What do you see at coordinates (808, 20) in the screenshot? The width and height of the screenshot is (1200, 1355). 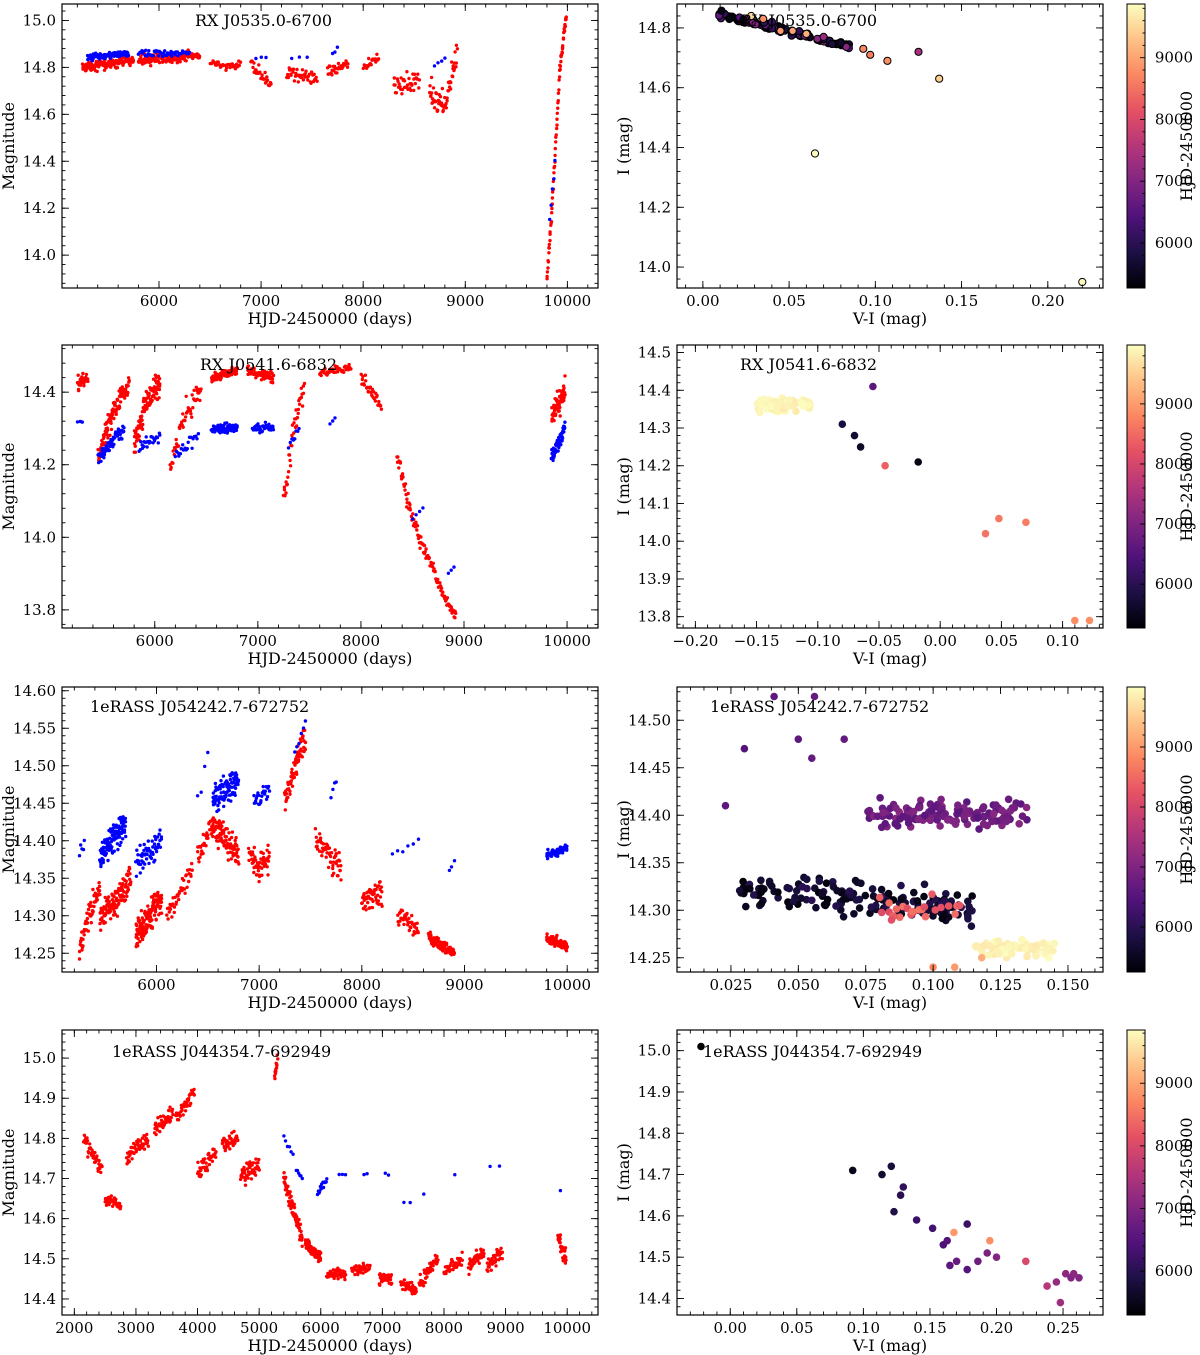 I see `panel-title: RX J0535.0-6700` at bounding box center [808, 20].